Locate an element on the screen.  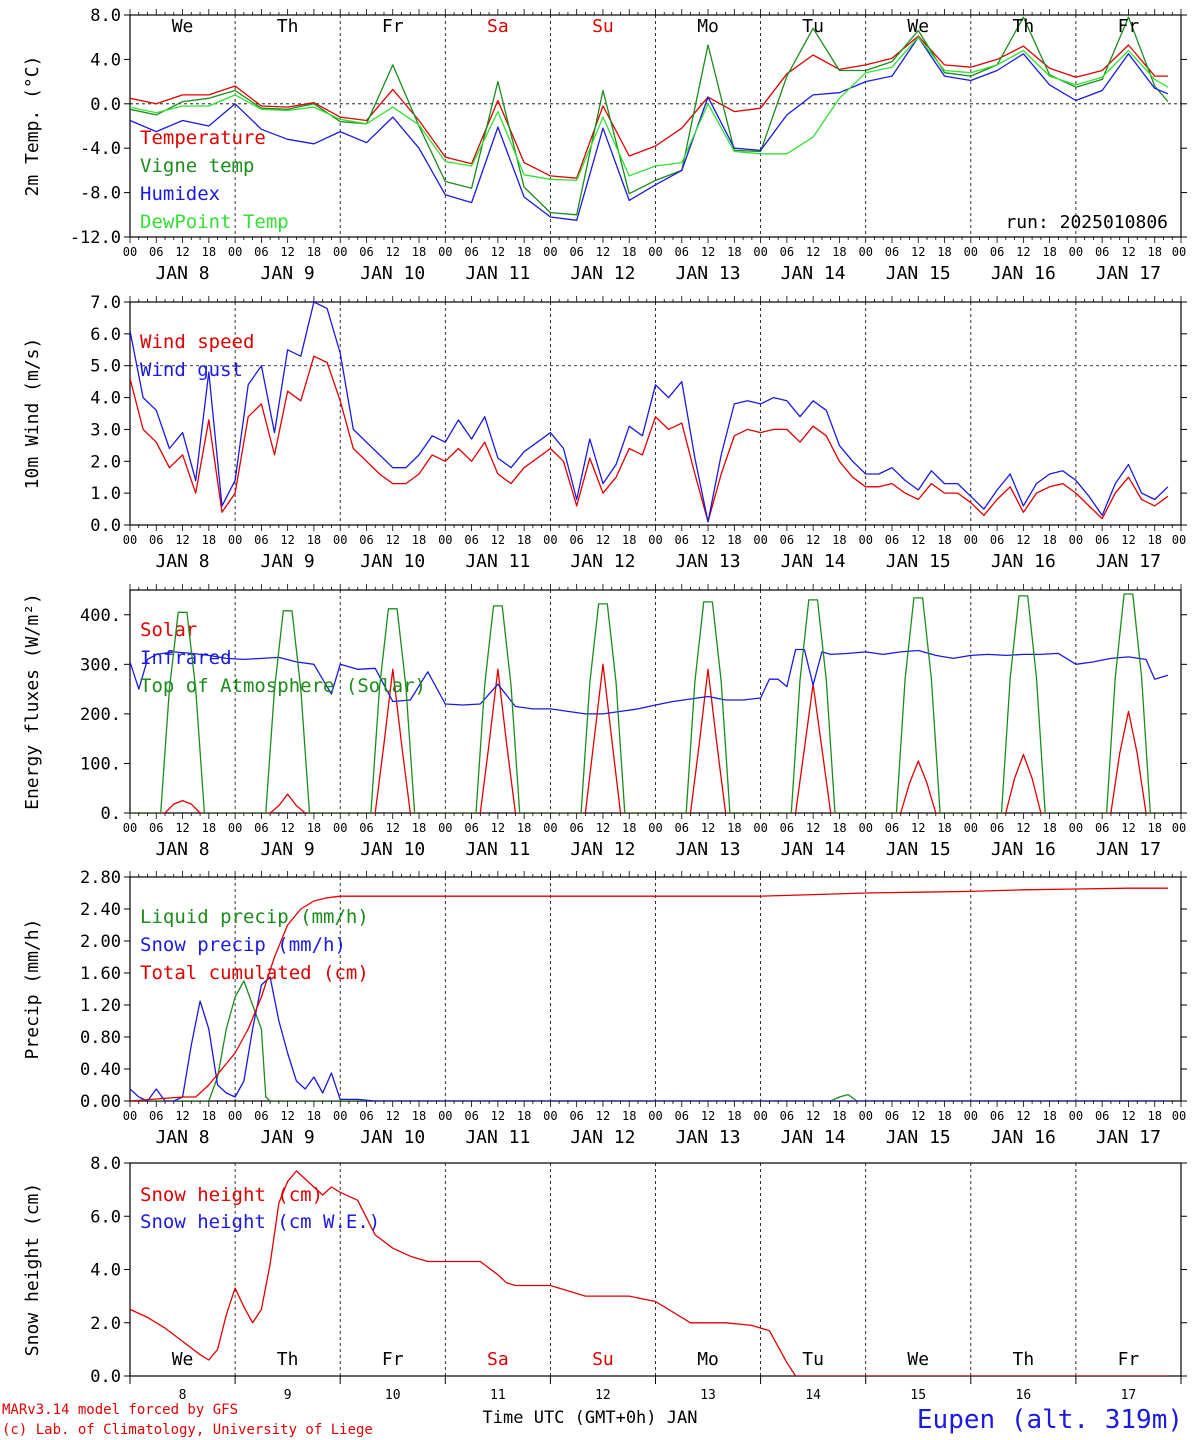
y-tick-label: 2.0 is located at coordinates (105, 1324).